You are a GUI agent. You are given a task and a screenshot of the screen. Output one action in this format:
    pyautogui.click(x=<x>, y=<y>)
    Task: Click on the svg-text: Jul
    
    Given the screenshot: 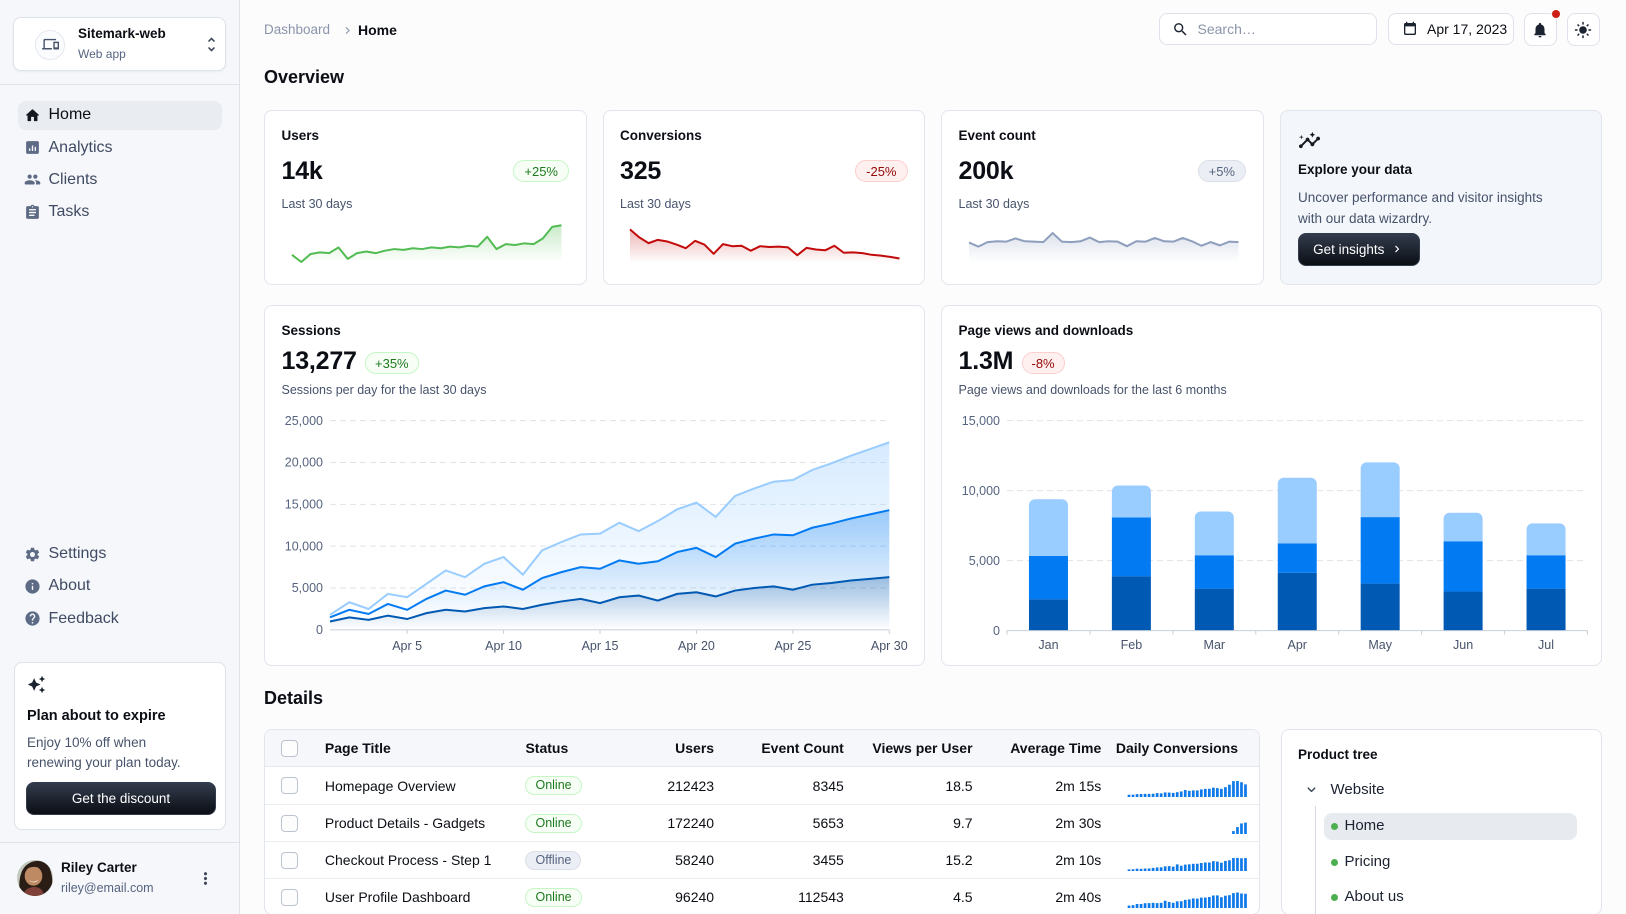 What is the action you would take?
    pyautogui.click(x=1546, y=645)
    